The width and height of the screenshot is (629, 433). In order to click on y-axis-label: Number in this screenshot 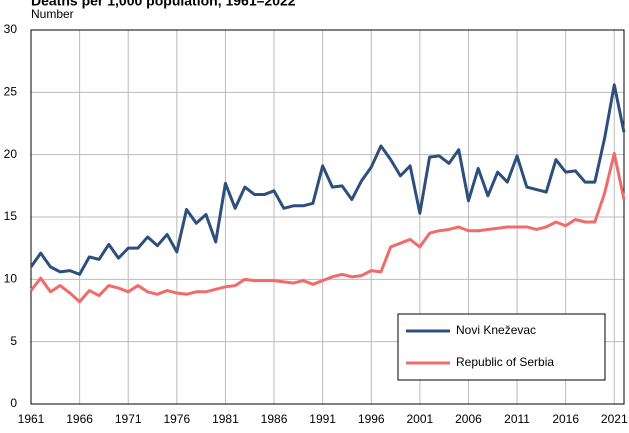, I will do `click(52, 14)`.